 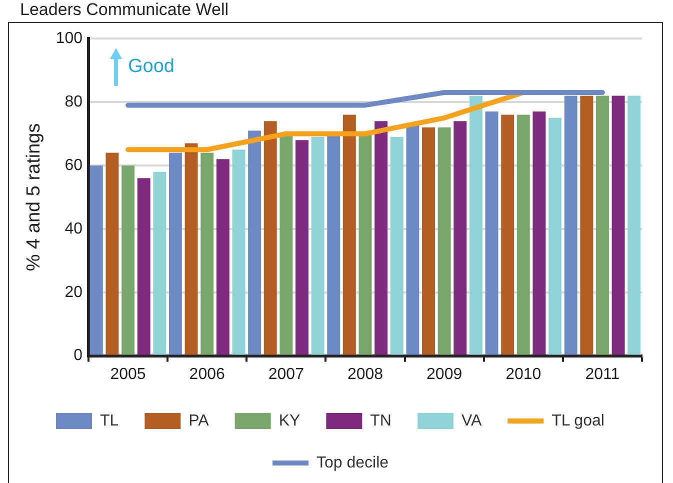 I want to click on x-tick-label: 2008, so click(x=365, y=374).